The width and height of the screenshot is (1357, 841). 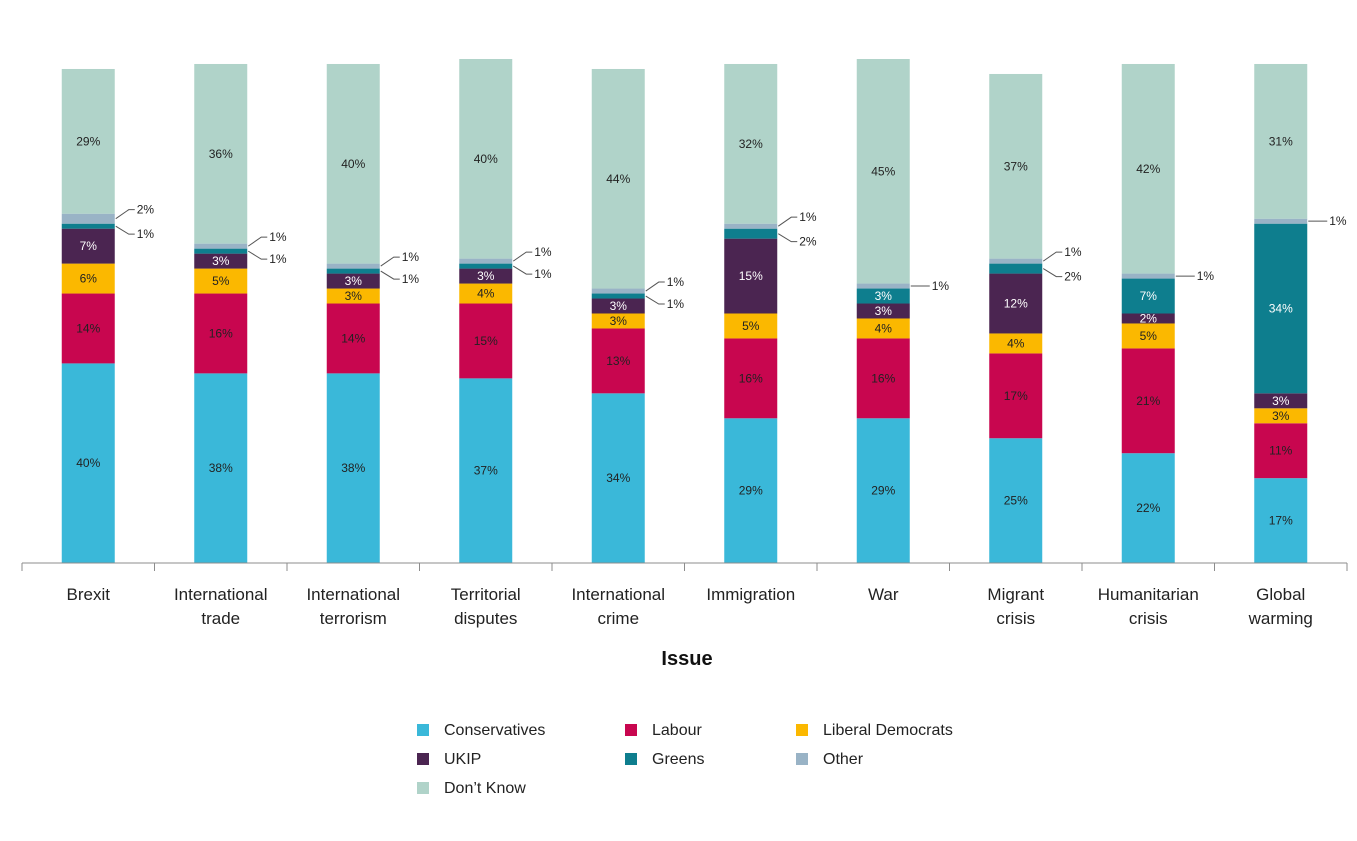 I want to click on category-label: War, so click(x=883, y=594).